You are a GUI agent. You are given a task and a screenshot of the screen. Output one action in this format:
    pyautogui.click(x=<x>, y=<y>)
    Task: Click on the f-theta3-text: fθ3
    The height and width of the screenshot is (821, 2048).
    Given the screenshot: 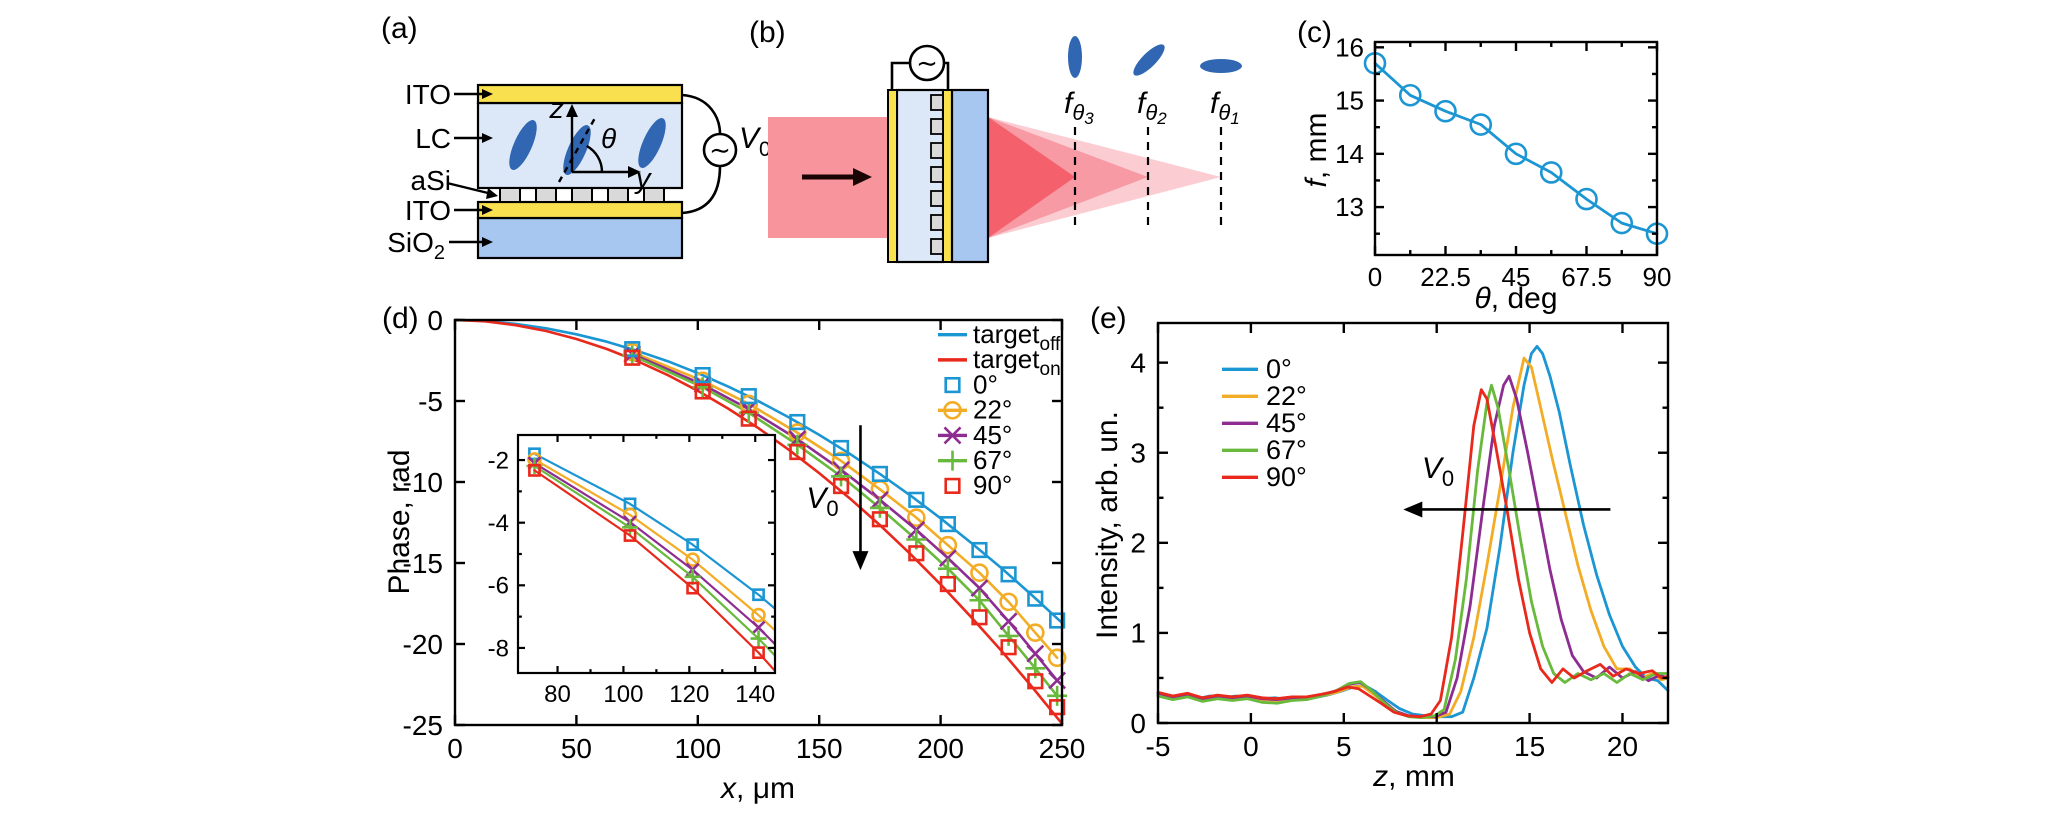 What is the action you would take?
    pyautogui.click(x=1079, y=107)
    